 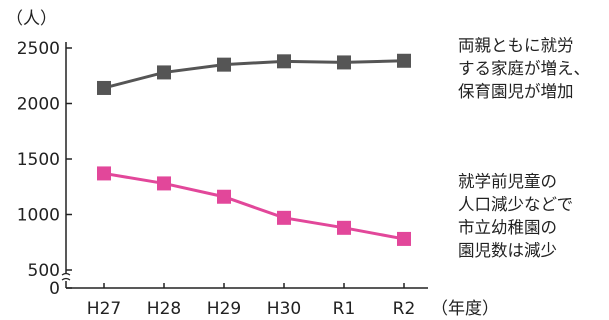 I want to click on y-tick-label: 0, so click(x=54, y=289).